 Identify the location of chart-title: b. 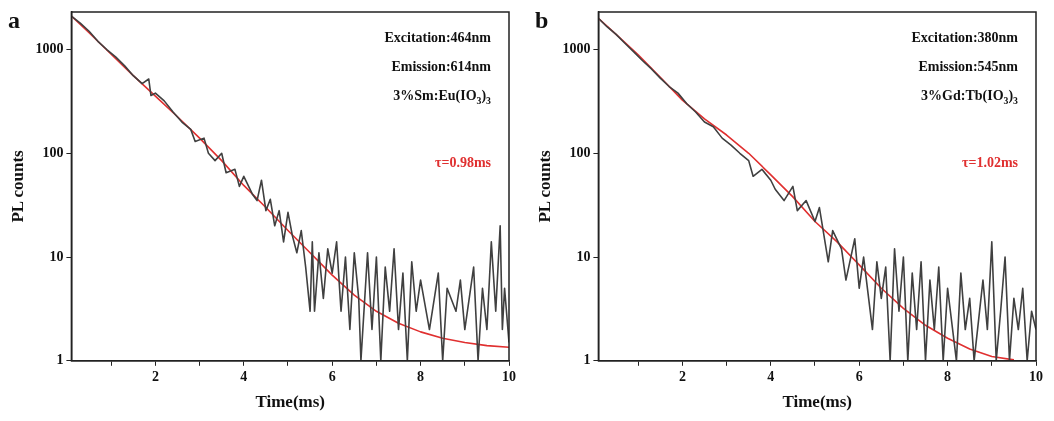
(542, 20).